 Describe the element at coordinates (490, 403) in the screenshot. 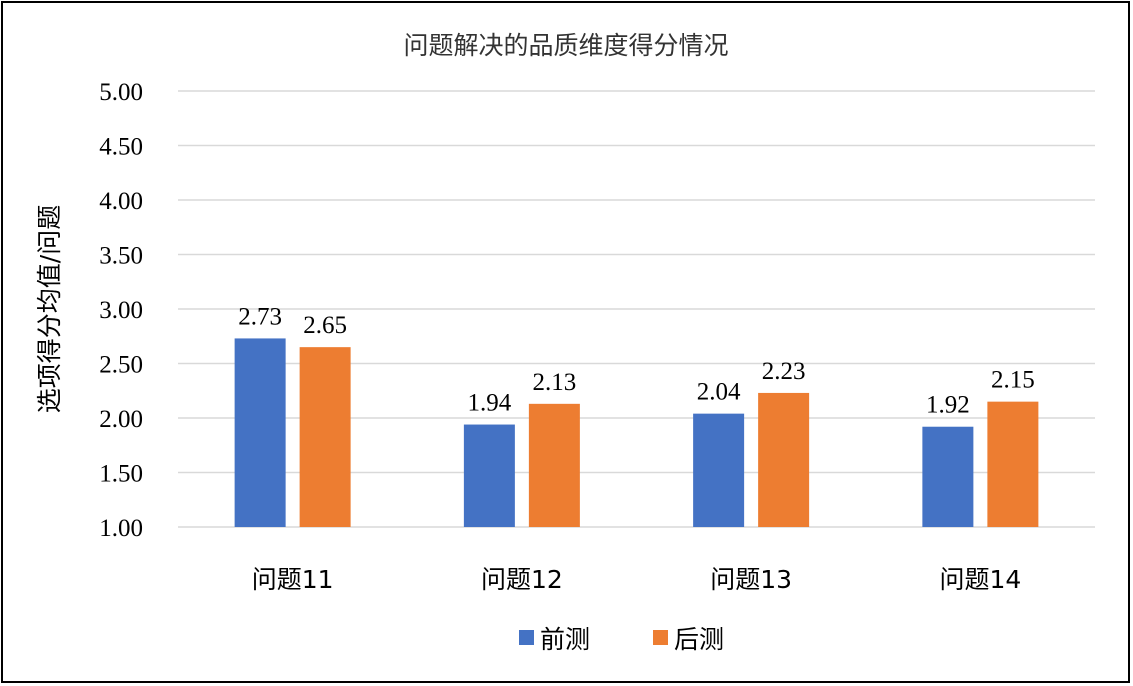

I see `data-label: 1.94` at that location.